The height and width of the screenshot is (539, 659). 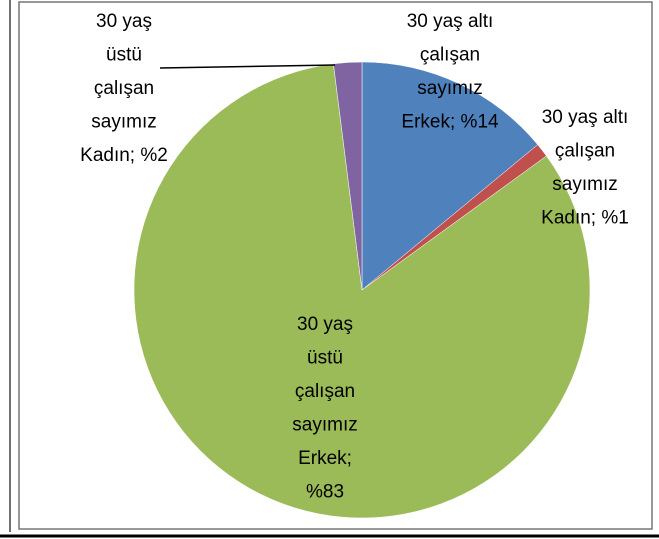 What do you see at coordinates (325, 492) in the screenshot?
I see `label-line: %83` at bounding box center [325, 492].